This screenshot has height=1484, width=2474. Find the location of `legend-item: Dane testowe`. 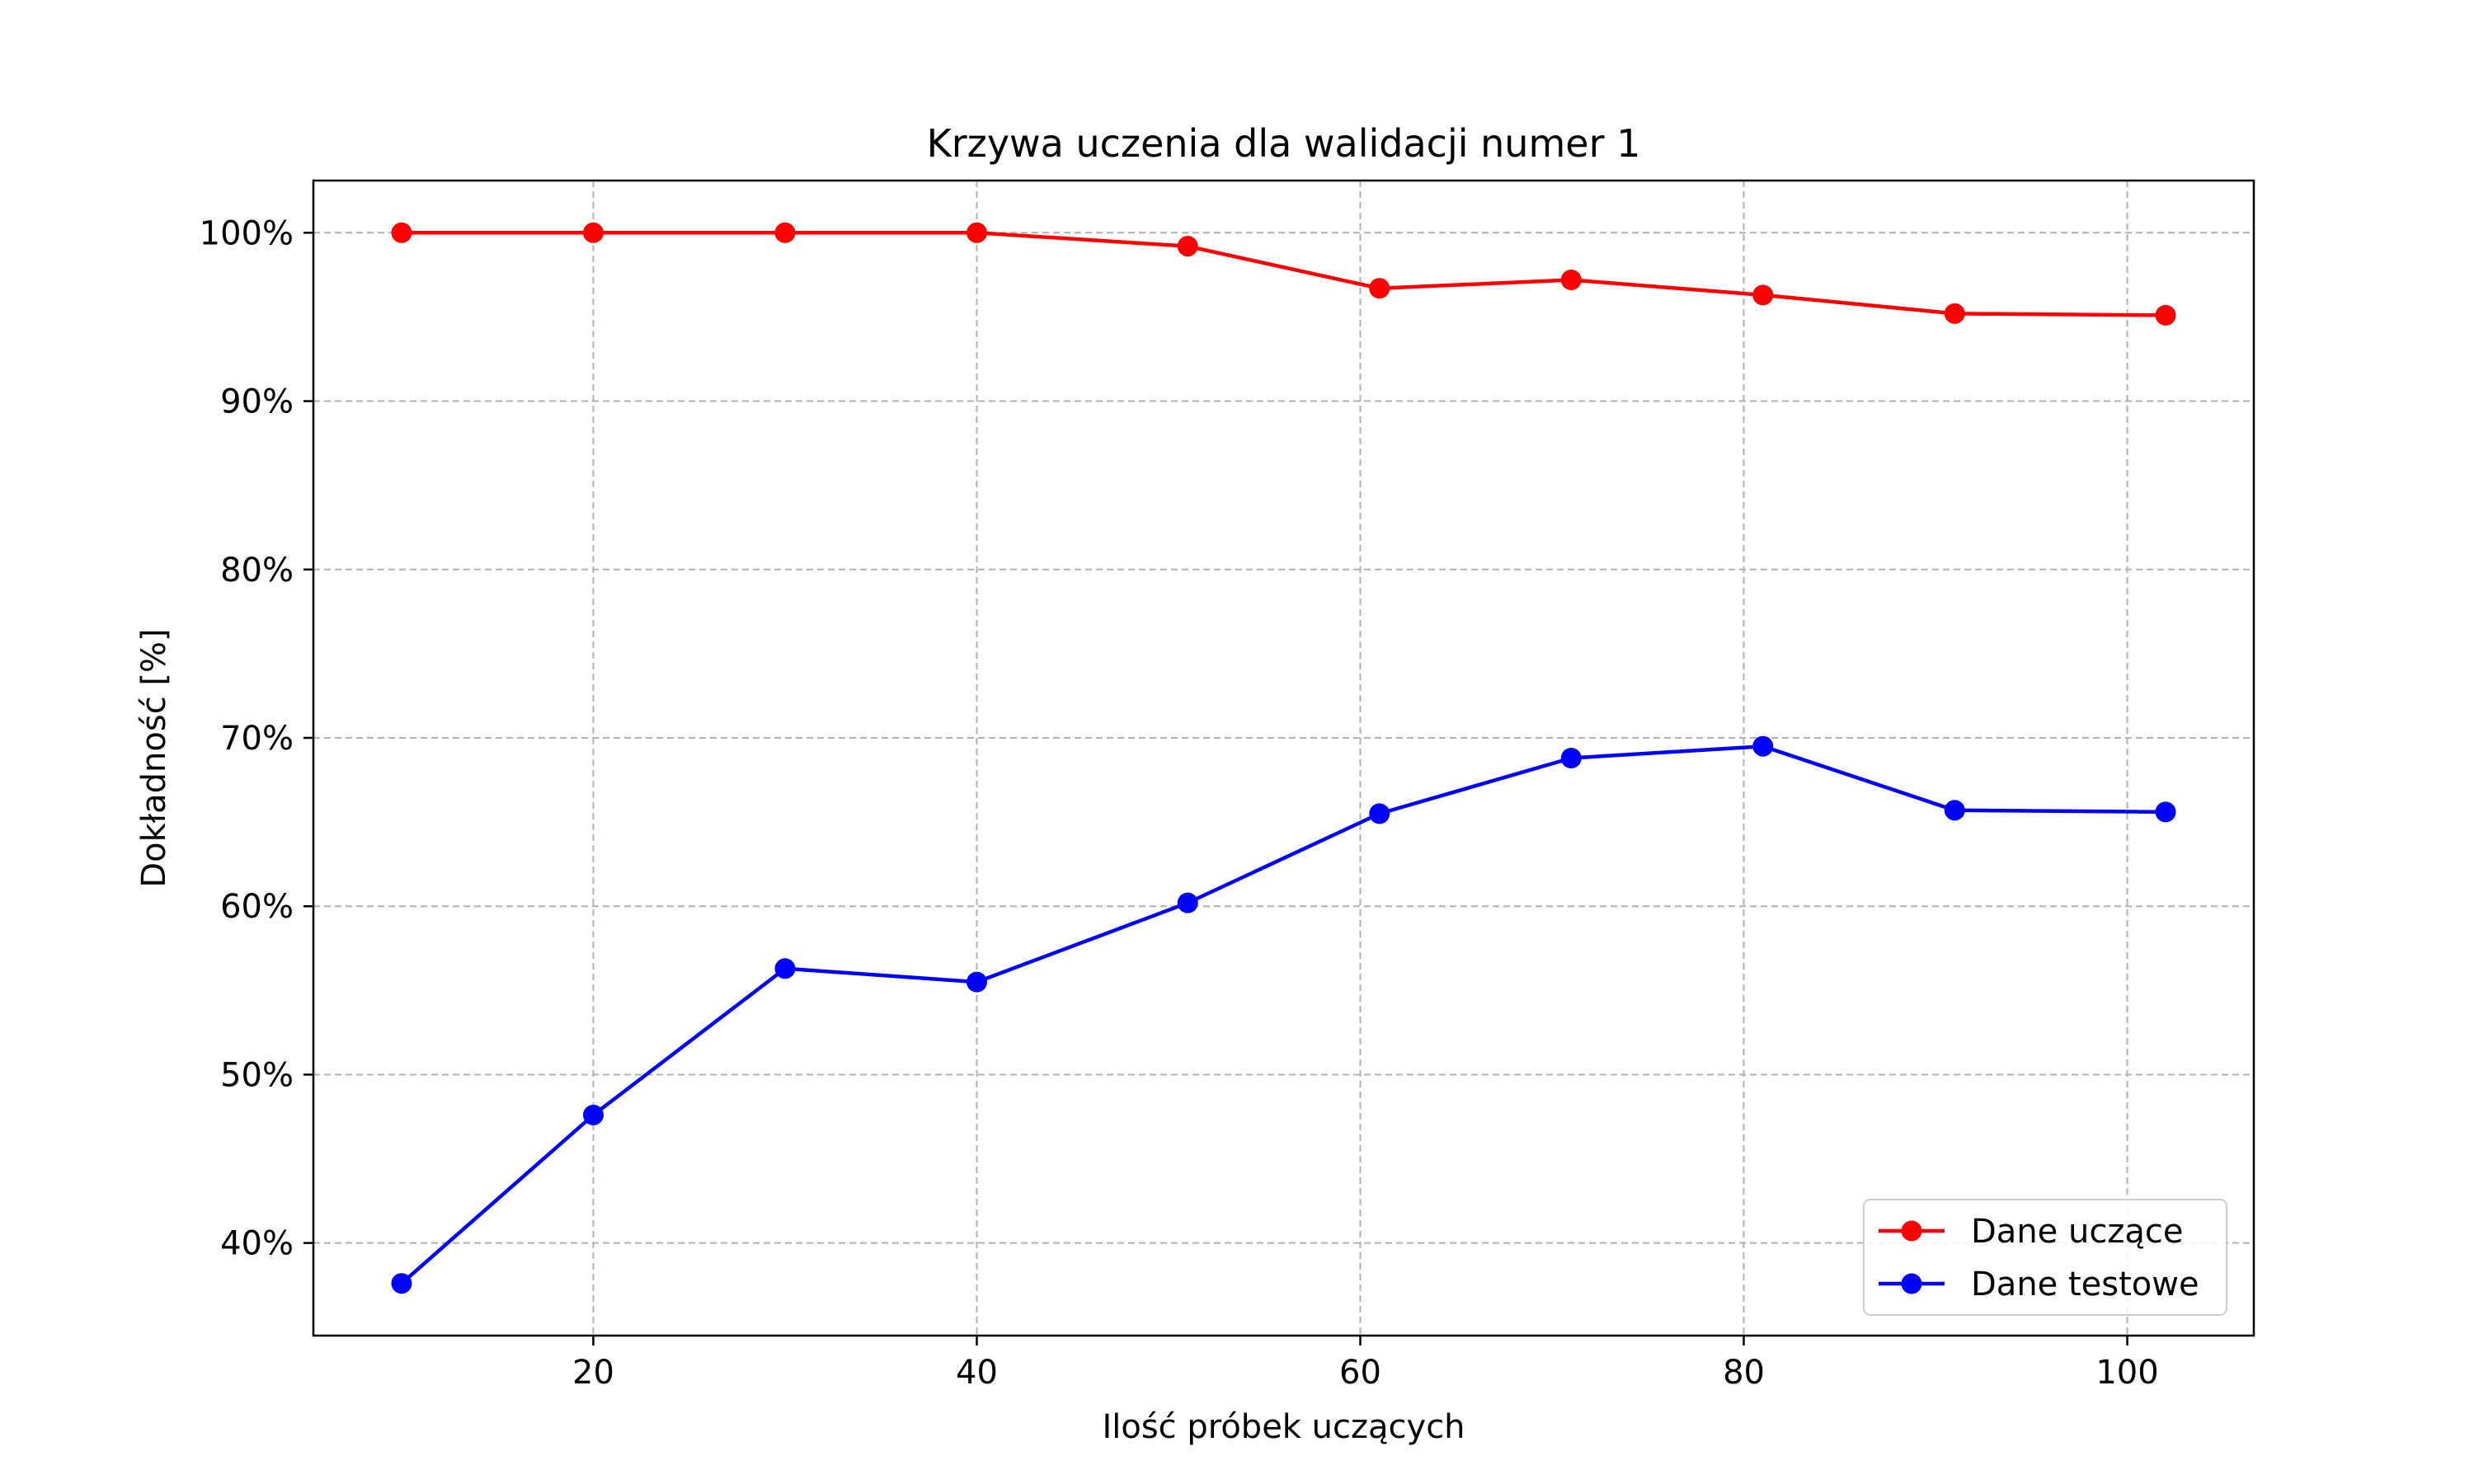

legend-item: Dane testowe is located at coordinates (2039, 1284).